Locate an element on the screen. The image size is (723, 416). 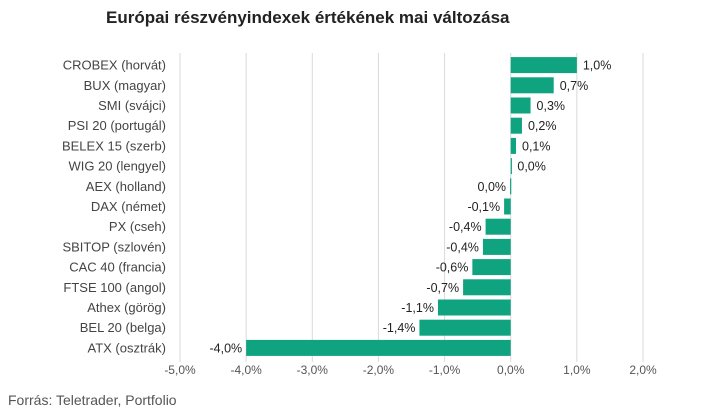
category-label: PSI 20 (portugál) is located at coordinates (117, 125).